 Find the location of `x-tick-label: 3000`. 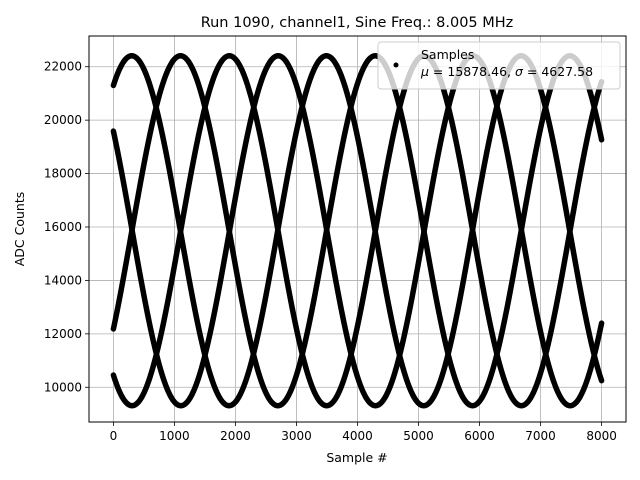

x-tick-label: 3000 is located at coordinates (296, 436).